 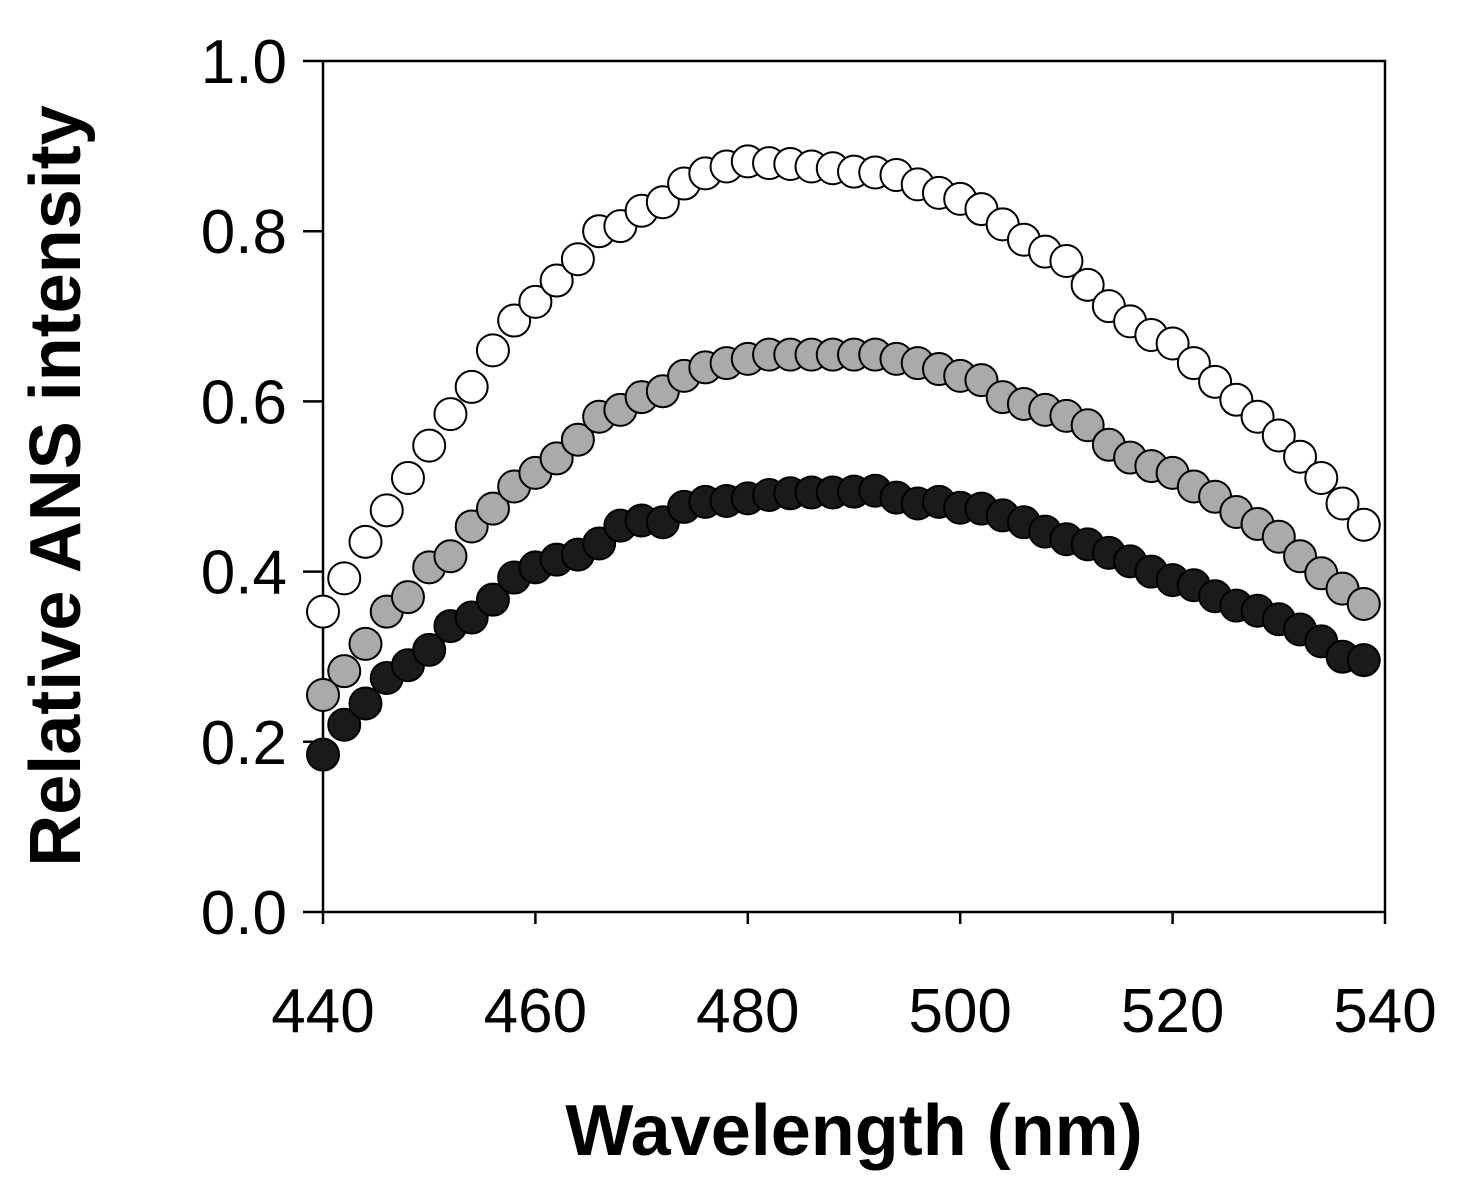 I want to click on y-tick-label: 0.0, so click(x=244, y=913).